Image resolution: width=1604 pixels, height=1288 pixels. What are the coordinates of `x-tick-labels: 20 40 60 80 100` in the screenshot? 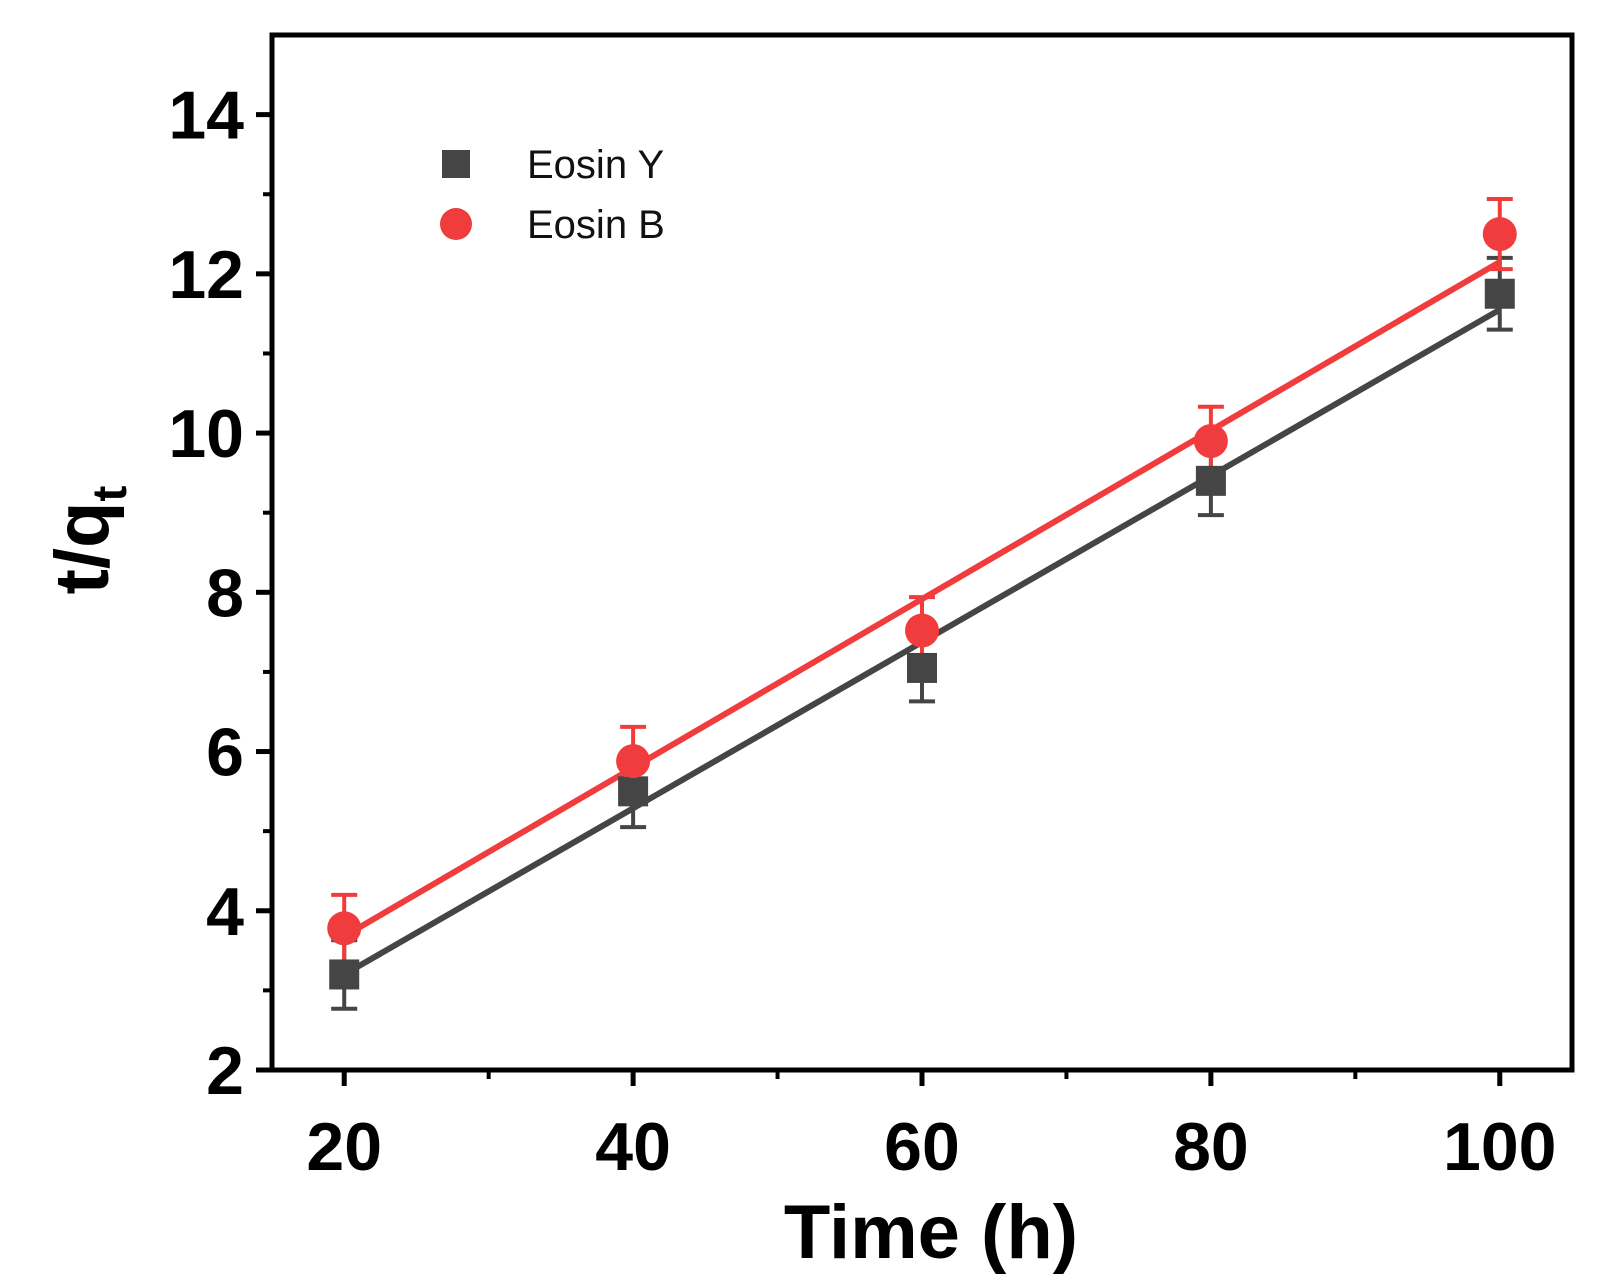 It's located at (931, 1147).